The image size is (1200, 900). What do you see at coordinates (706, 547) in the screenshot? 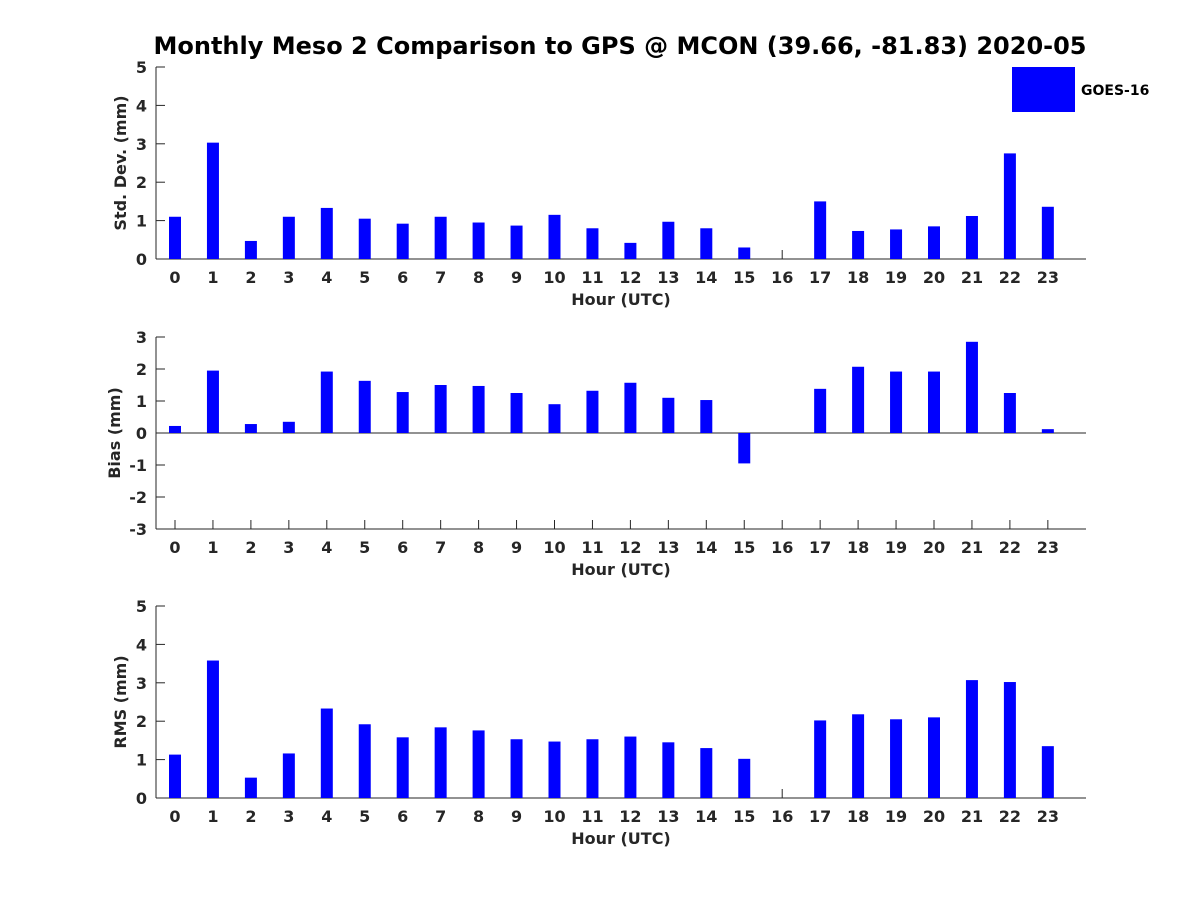
I see `x-tick-label: 14` at bounding box center [706, 547].